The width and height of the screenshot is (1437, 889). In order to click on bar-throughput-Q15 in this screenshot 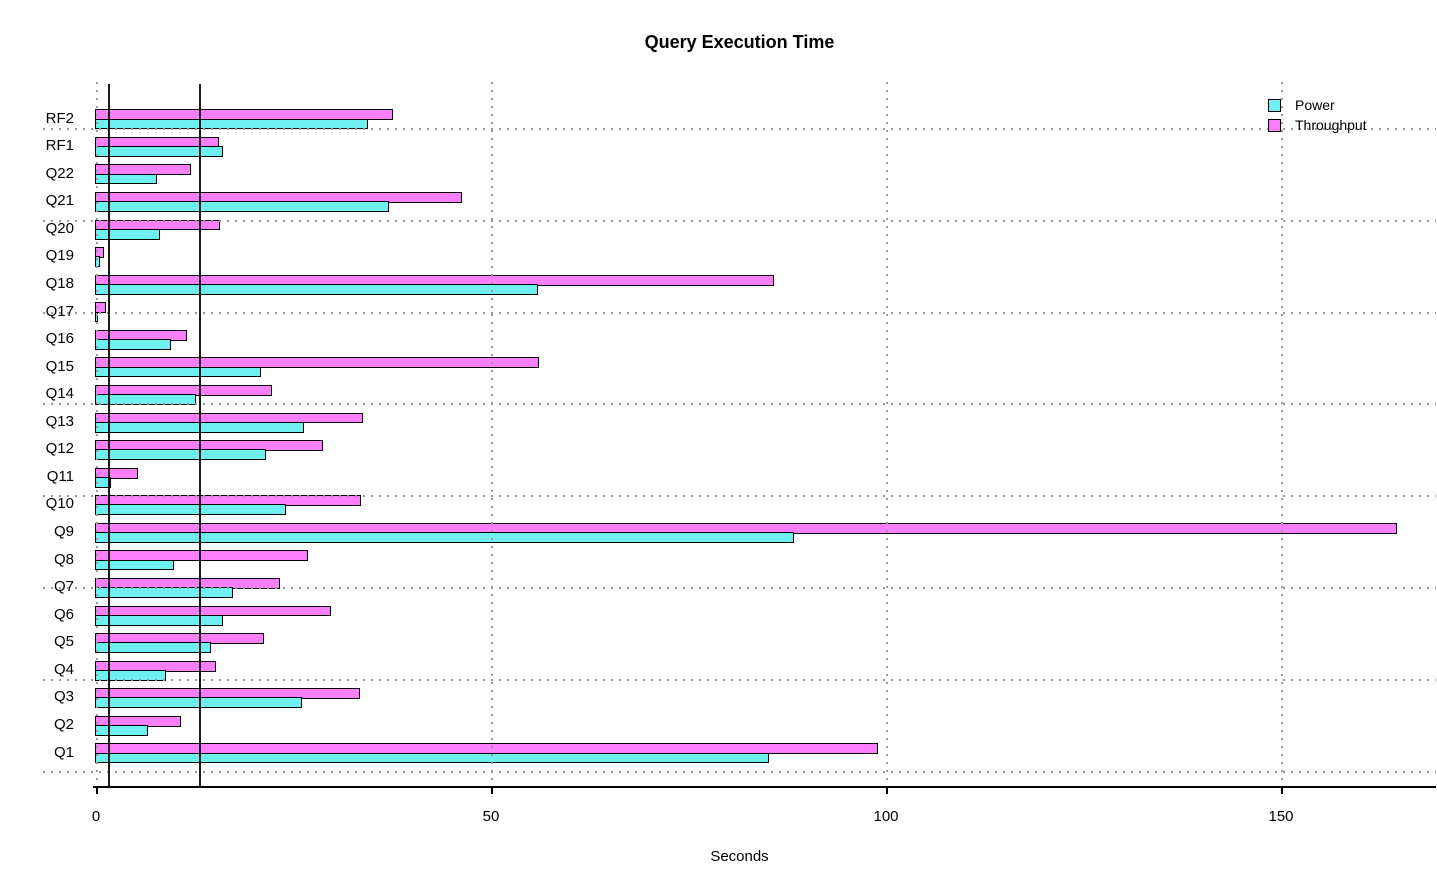, I will do `click(317, 363)`.